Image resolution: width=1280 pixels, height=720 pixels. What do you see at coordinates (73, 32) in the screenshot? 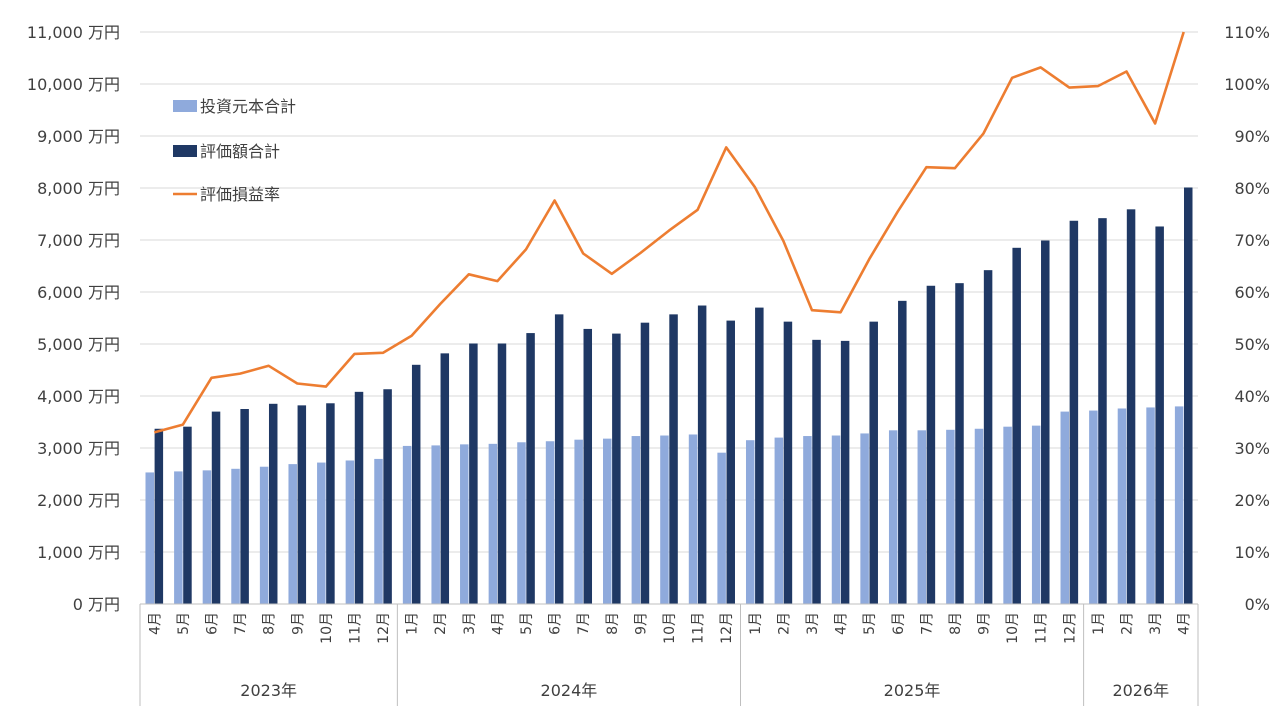
I see `left-tick-label: 11,000 万円` at bounding box center [73, 32].